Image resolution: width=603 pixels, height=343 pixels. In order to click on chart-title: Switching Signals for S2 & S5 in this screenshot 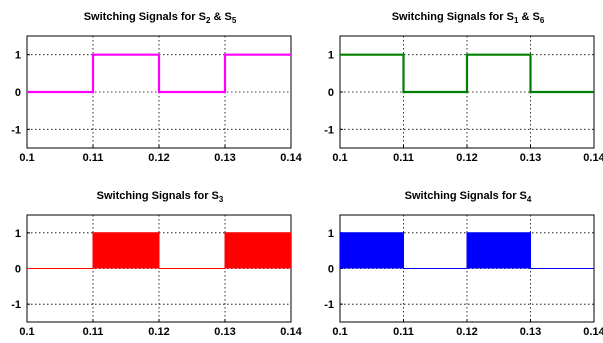, I will do `click(160, 18)`.